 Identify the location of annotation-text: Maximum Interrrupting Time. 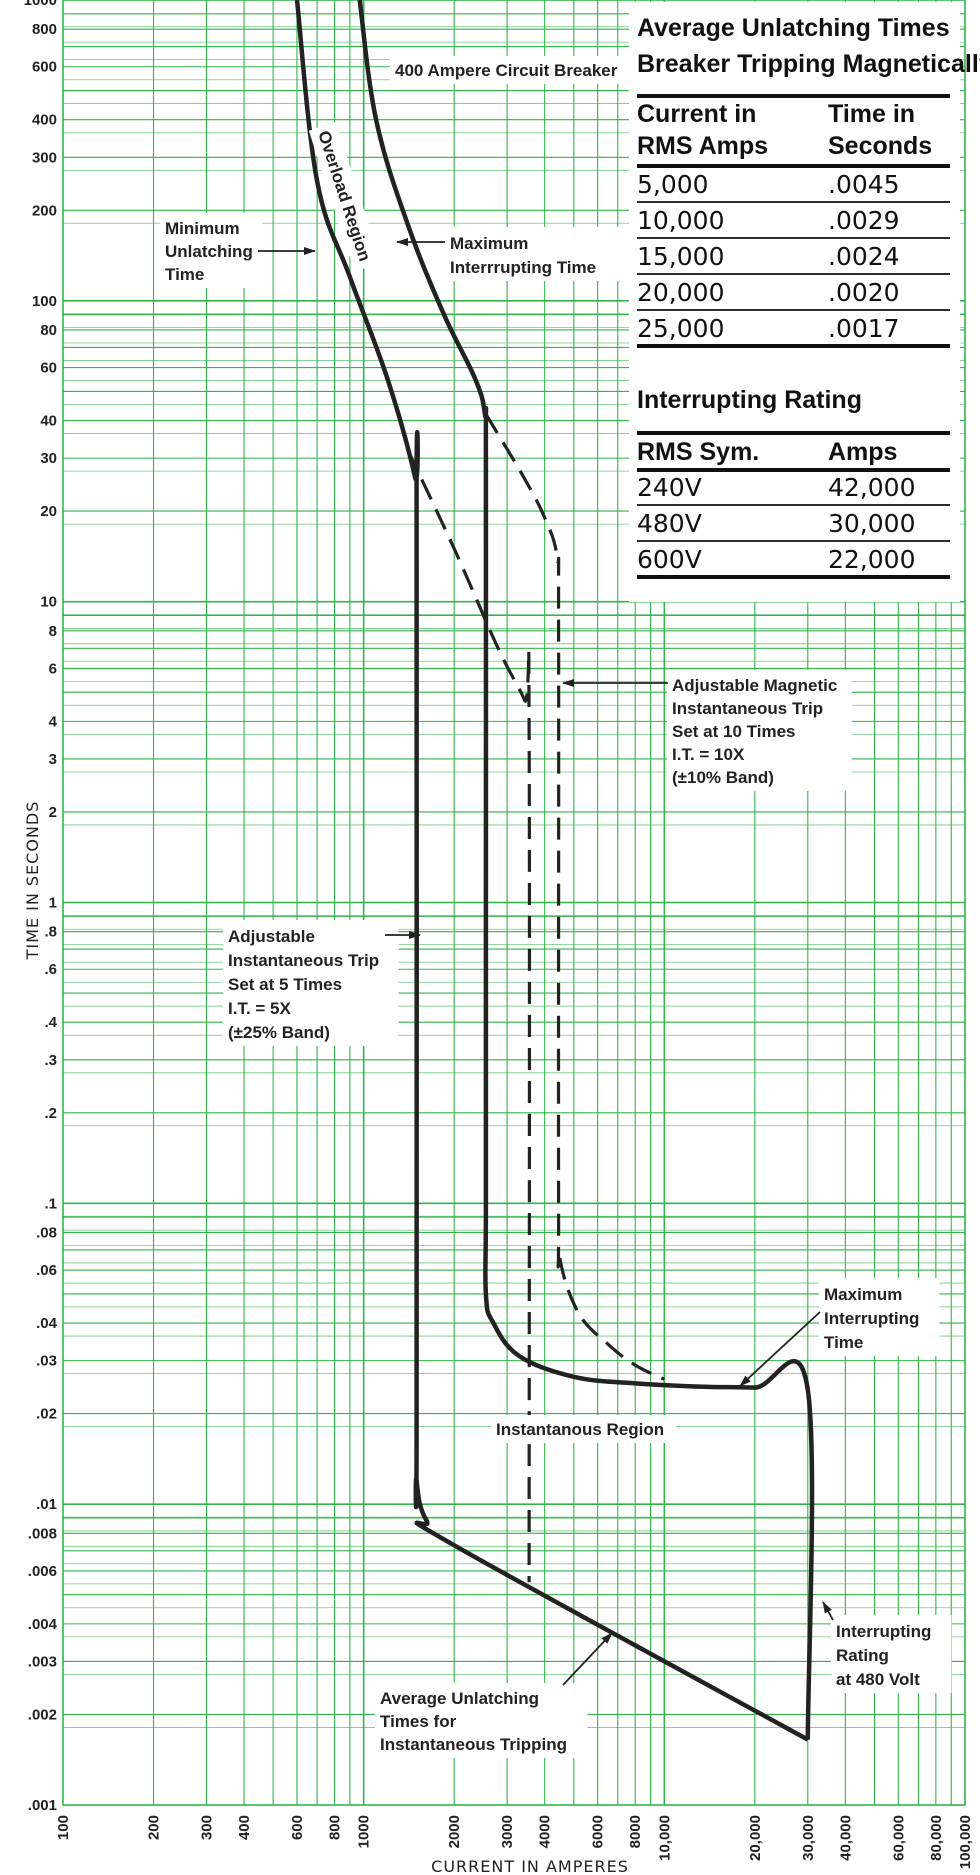
(523, 255).